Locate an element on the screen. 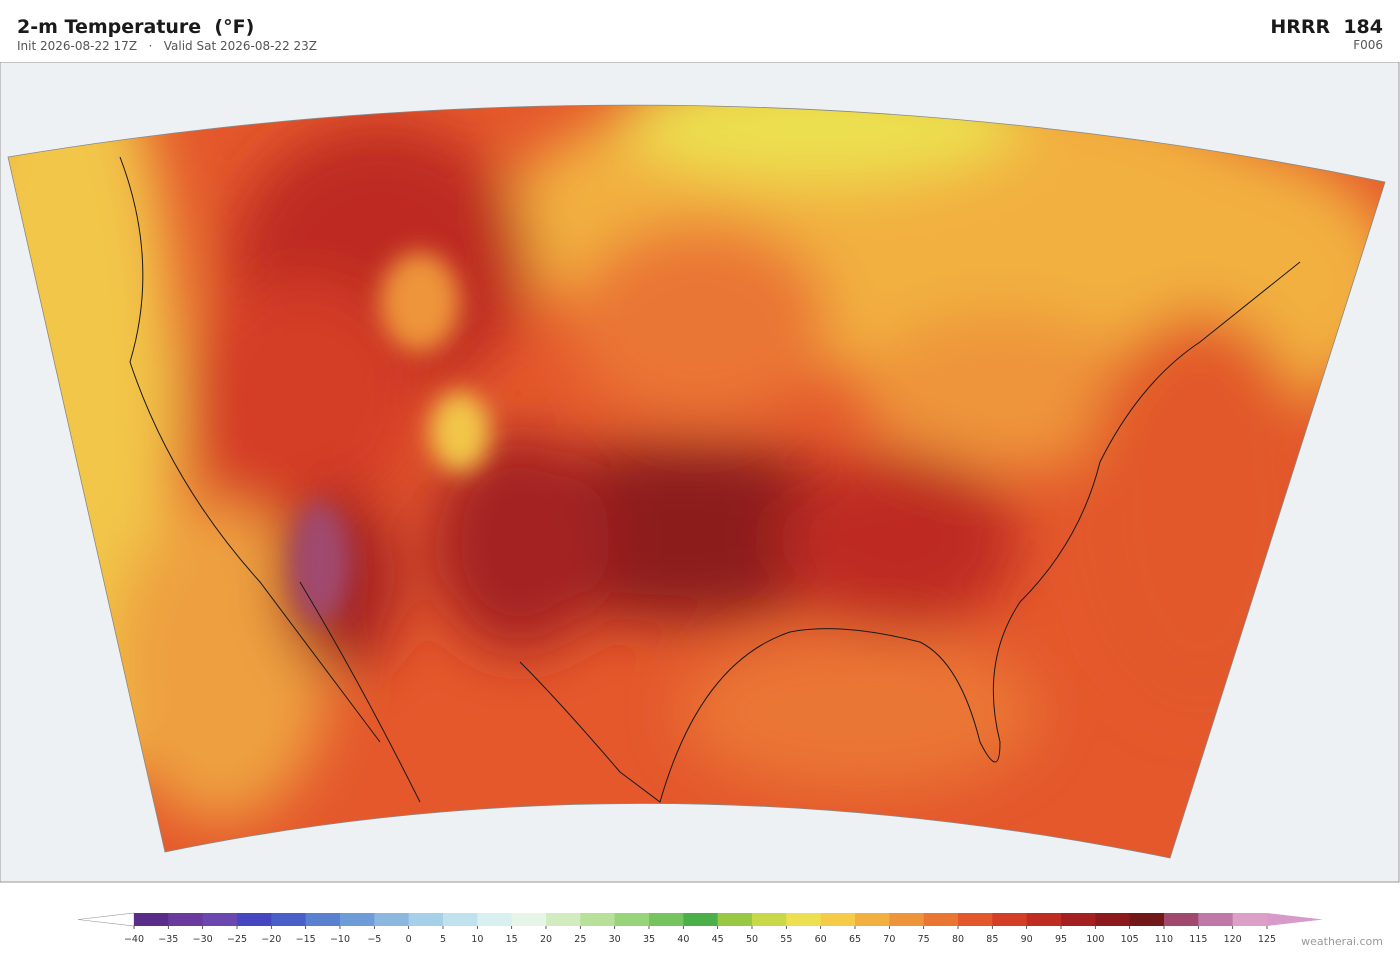  tick-label: 35 is located at coordinates (649, 939).